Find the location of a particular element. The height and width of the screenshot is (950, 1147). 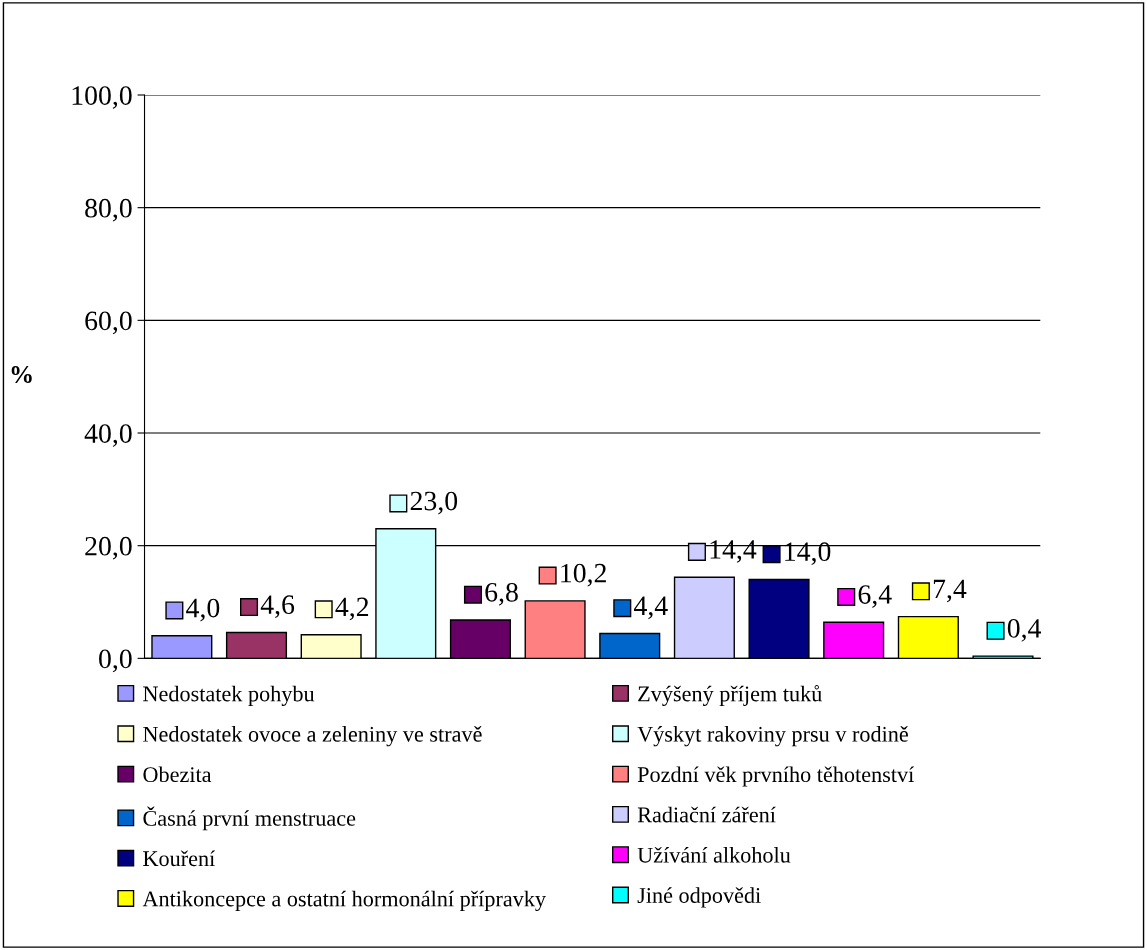

y-axis-title: % is located at coordinates (21, 375).